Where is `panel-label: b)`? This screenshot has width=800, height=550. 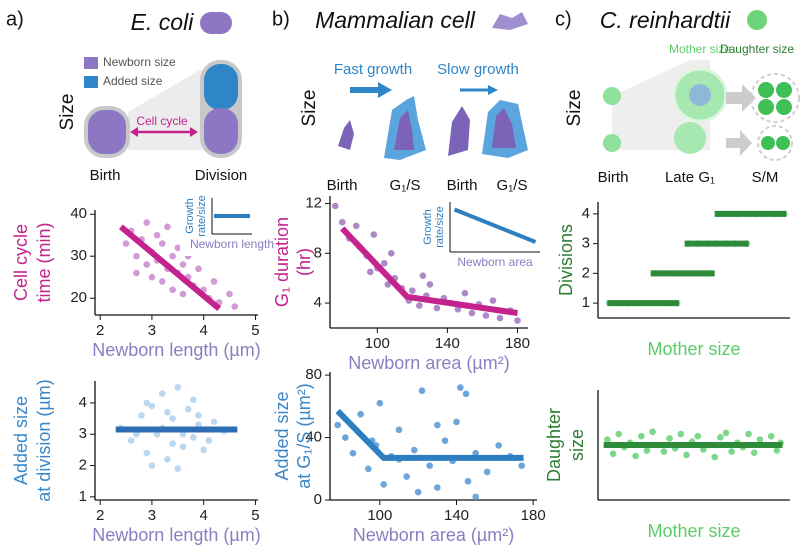
panel-label: b) is located at coordinates (281, 19).